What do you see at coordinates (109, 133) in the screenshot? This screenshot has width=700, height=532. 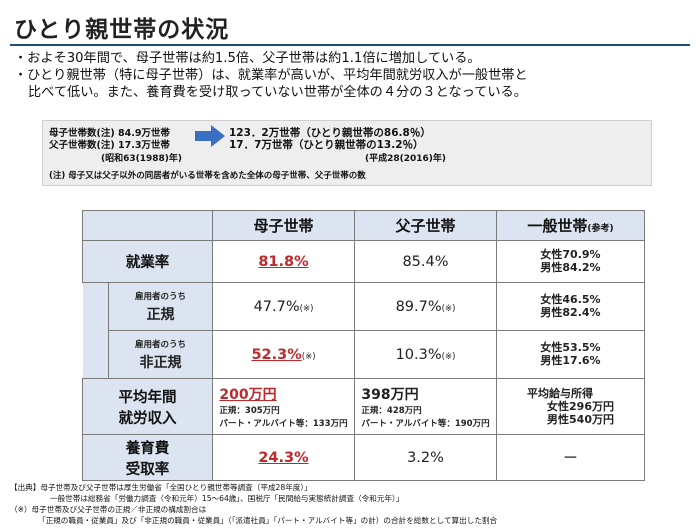 I see `mother-count-1988: 母子世帯数(注) 84.9万世帯` at bounding box center [109, 133].